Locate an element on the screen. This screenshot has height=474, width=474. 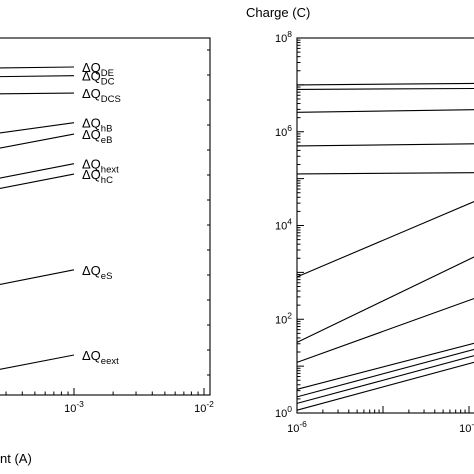
right-y-tick-label-0: 10⁰ is located at coordinates (283, 412).